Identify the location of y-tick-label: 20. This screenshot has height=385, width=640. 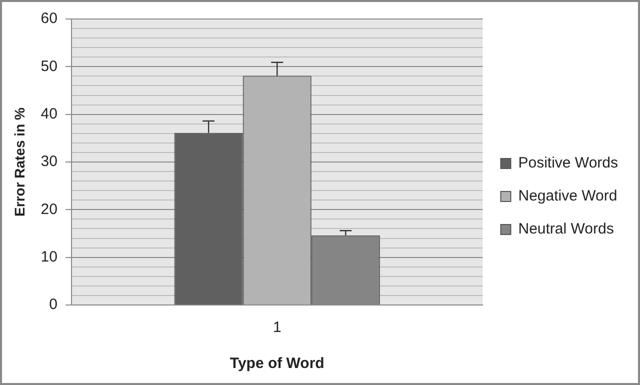
(49, 209).